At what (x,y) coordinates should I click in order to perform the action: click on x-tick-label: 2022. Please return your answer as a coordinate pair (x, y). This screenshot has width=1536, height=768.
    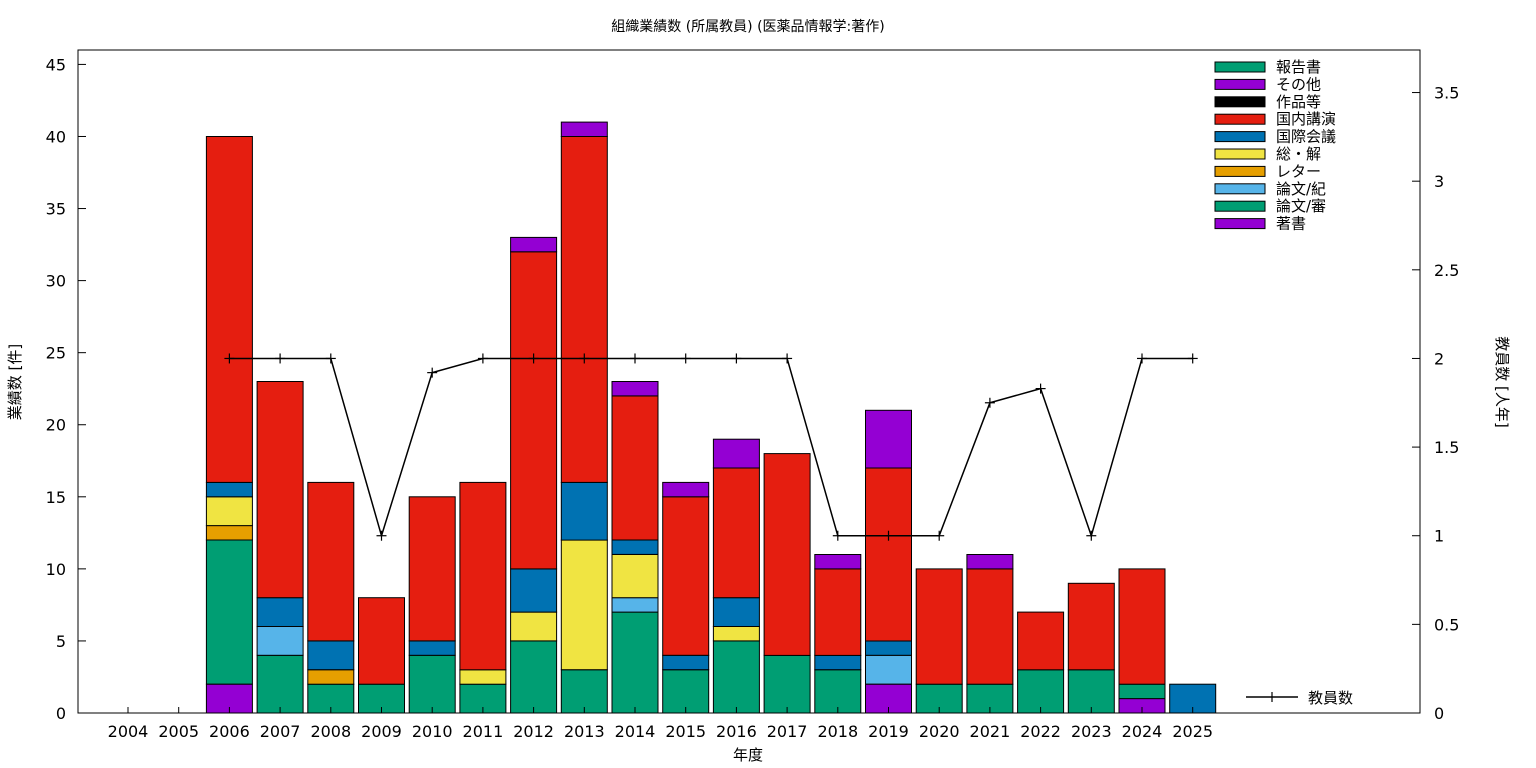
    Looking at the image, I should click on (1040, 731).